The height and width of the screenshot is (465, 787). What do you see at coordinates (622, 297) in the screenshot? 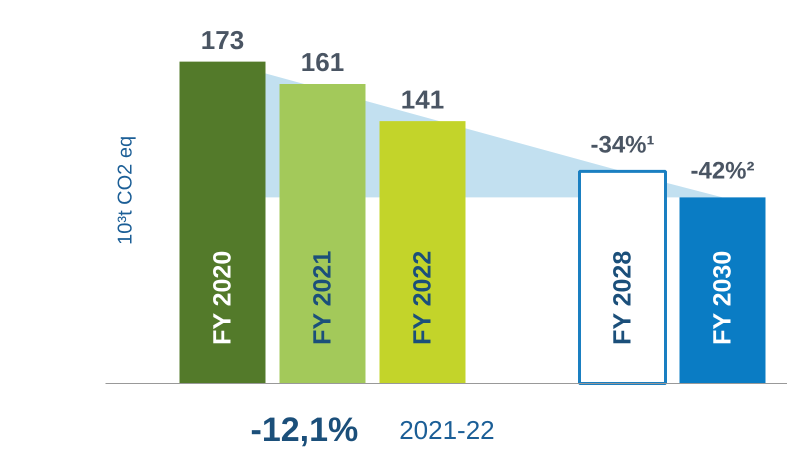
I see `x-tick-label: FY 2028` at bounding box center [622, 297].